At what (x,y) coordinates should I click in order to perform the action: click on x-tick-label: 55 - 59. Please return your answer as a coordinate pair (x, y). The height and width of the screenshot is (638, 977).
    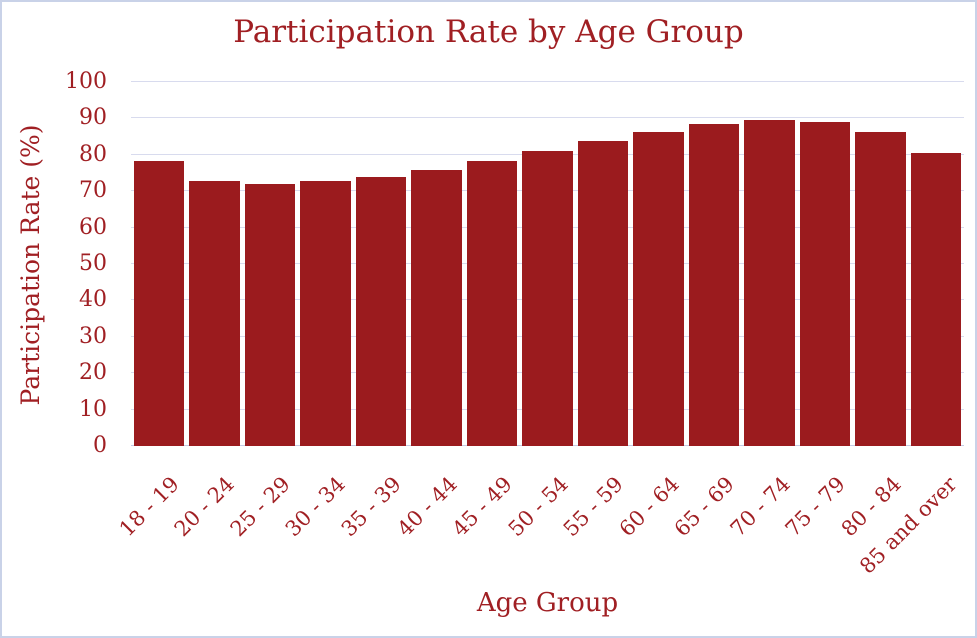
    Looking at the image, I should click on (593, 507).